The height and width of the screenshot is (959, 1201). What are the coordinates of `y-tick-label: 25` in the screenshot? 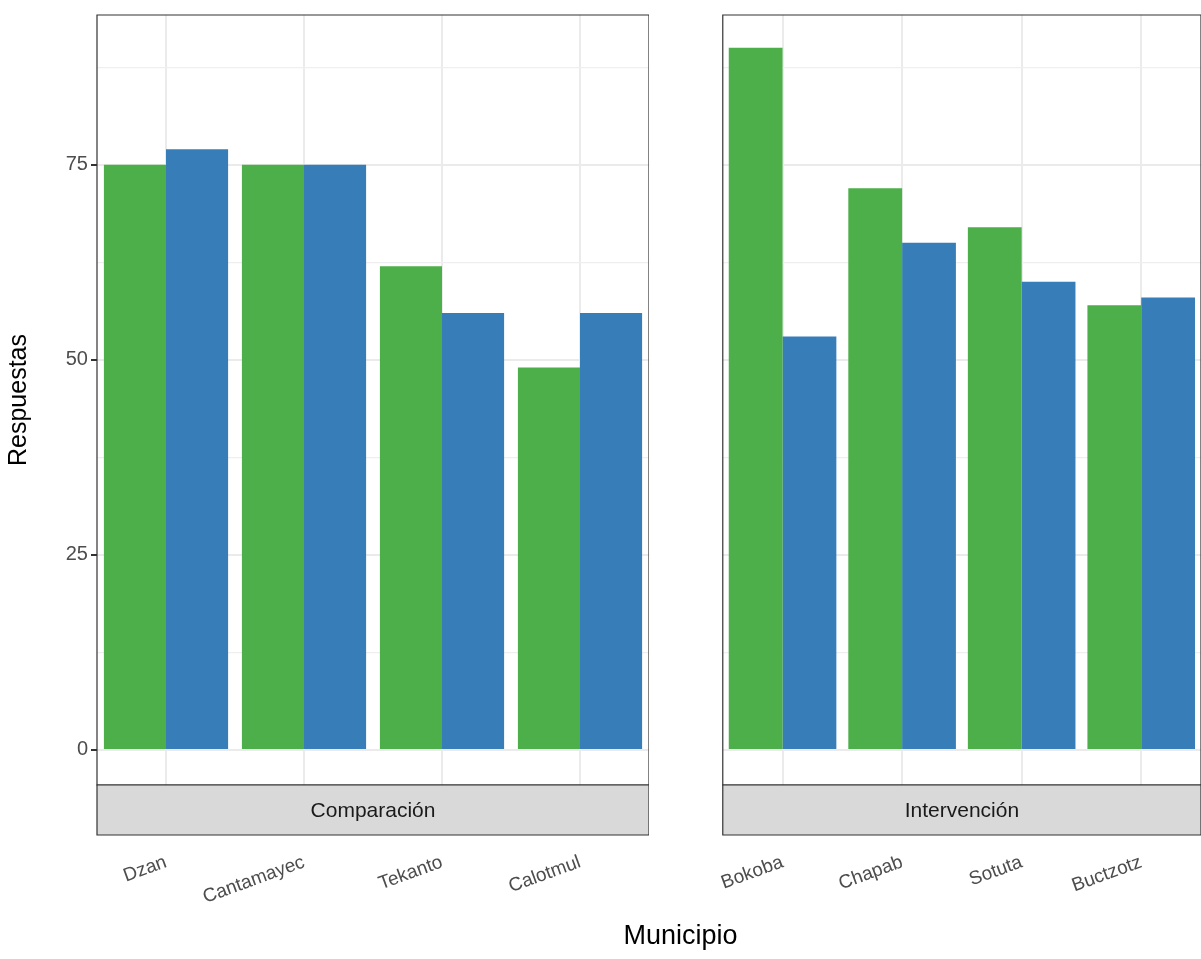 It's located at (76, 553).